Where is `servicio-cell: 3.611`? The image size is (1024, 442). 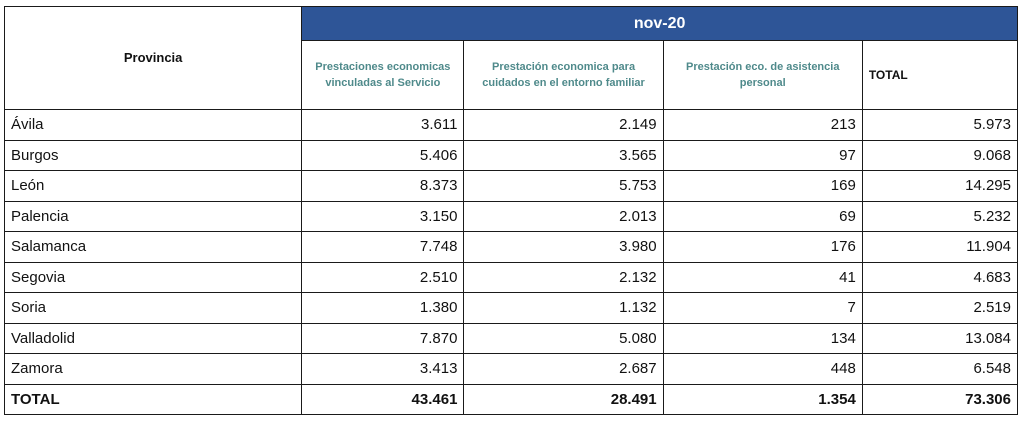
servicio-cell: 3.611 is located at coordinates (383, 125).